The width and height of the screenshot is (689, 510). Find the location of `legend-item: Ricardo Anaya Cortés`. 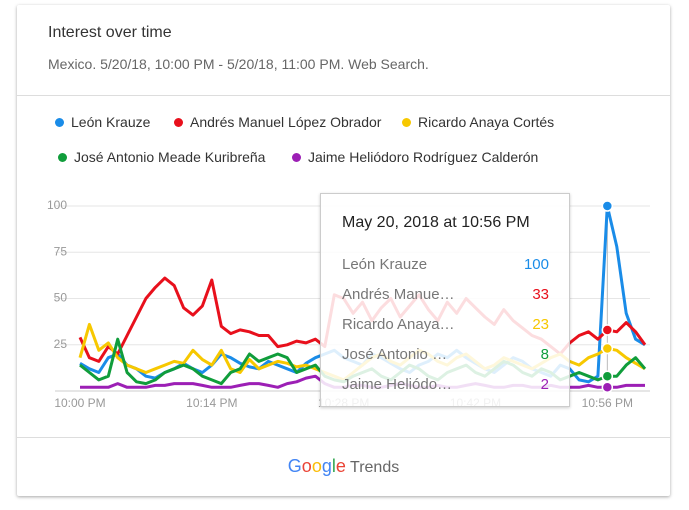

legend-item: Ricardo Anaya Cortés is located at coordinates (478, 122).